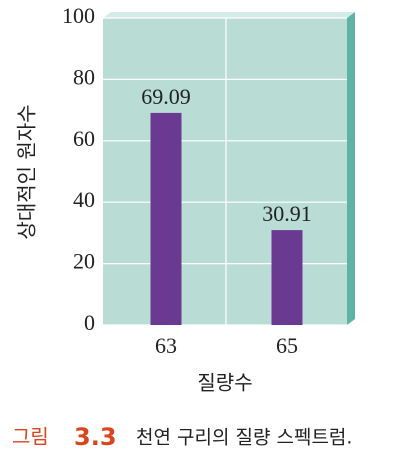 The width and height of the screenshot is (405, 464). I want to click on y-tick-label: 0, so click(89, 322).